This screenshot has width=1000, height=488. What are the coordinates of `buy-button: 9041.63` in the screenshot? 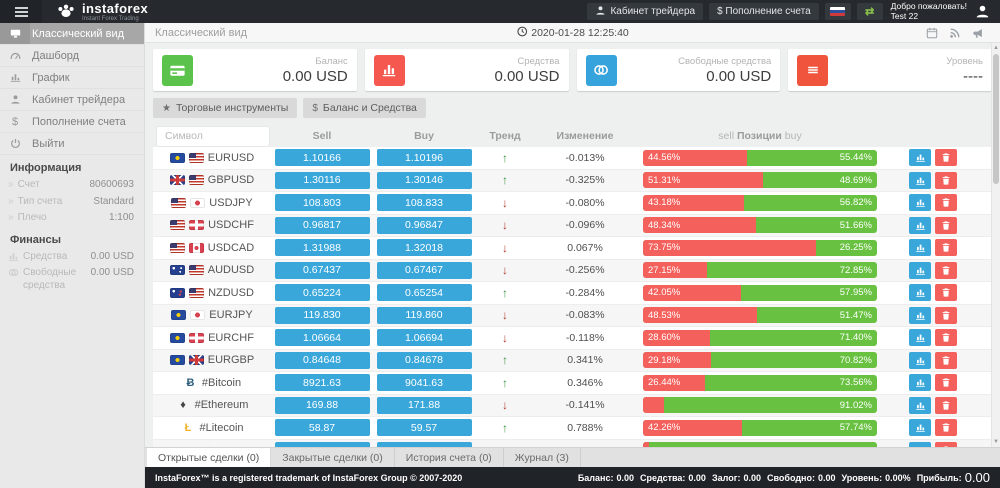 It's located at (424, 383).